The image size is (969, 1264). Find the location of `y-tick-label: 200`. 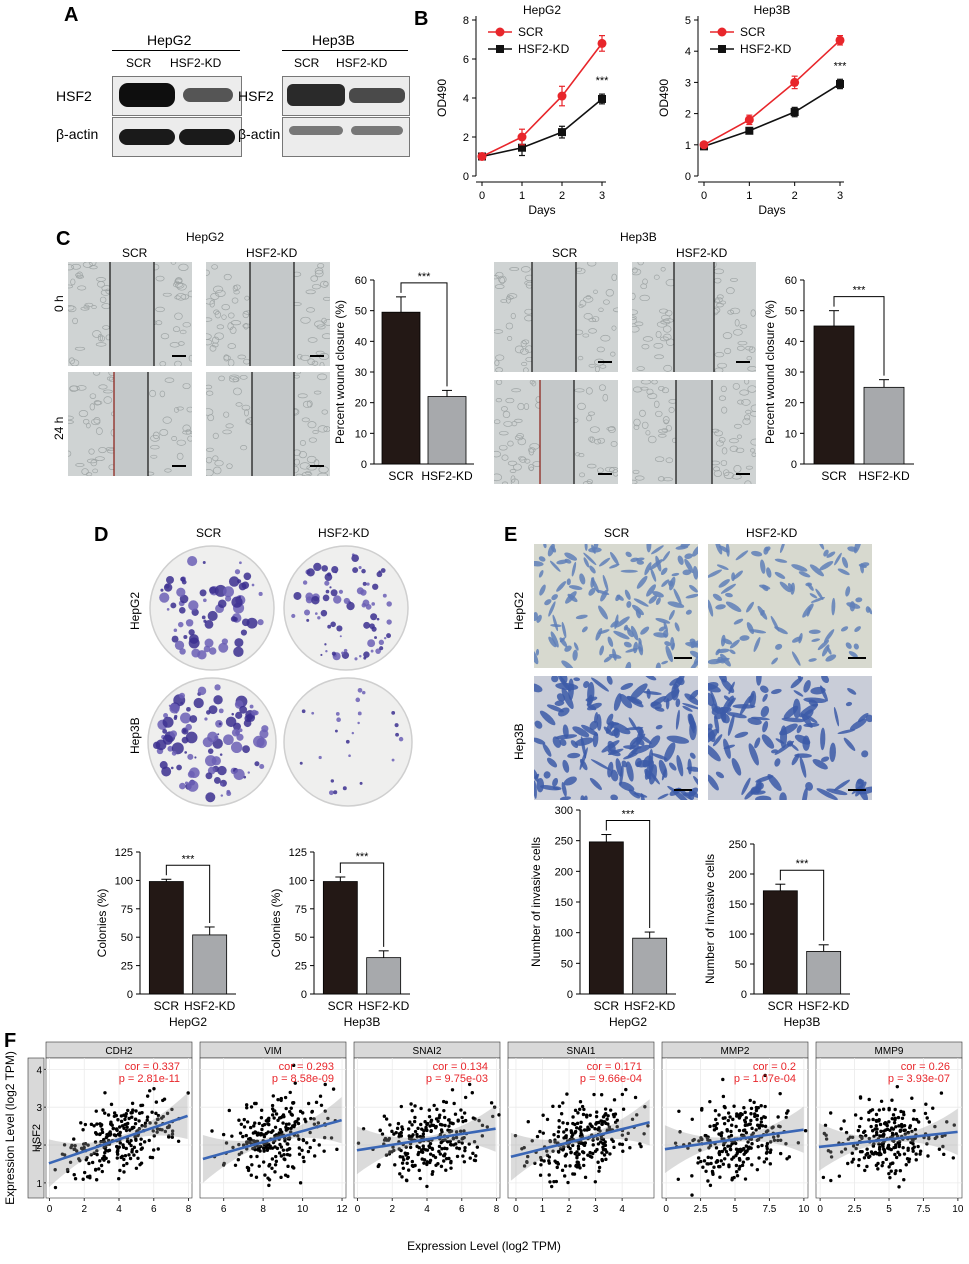

y-tick-label: 200 is located at coordinates (564, 872).